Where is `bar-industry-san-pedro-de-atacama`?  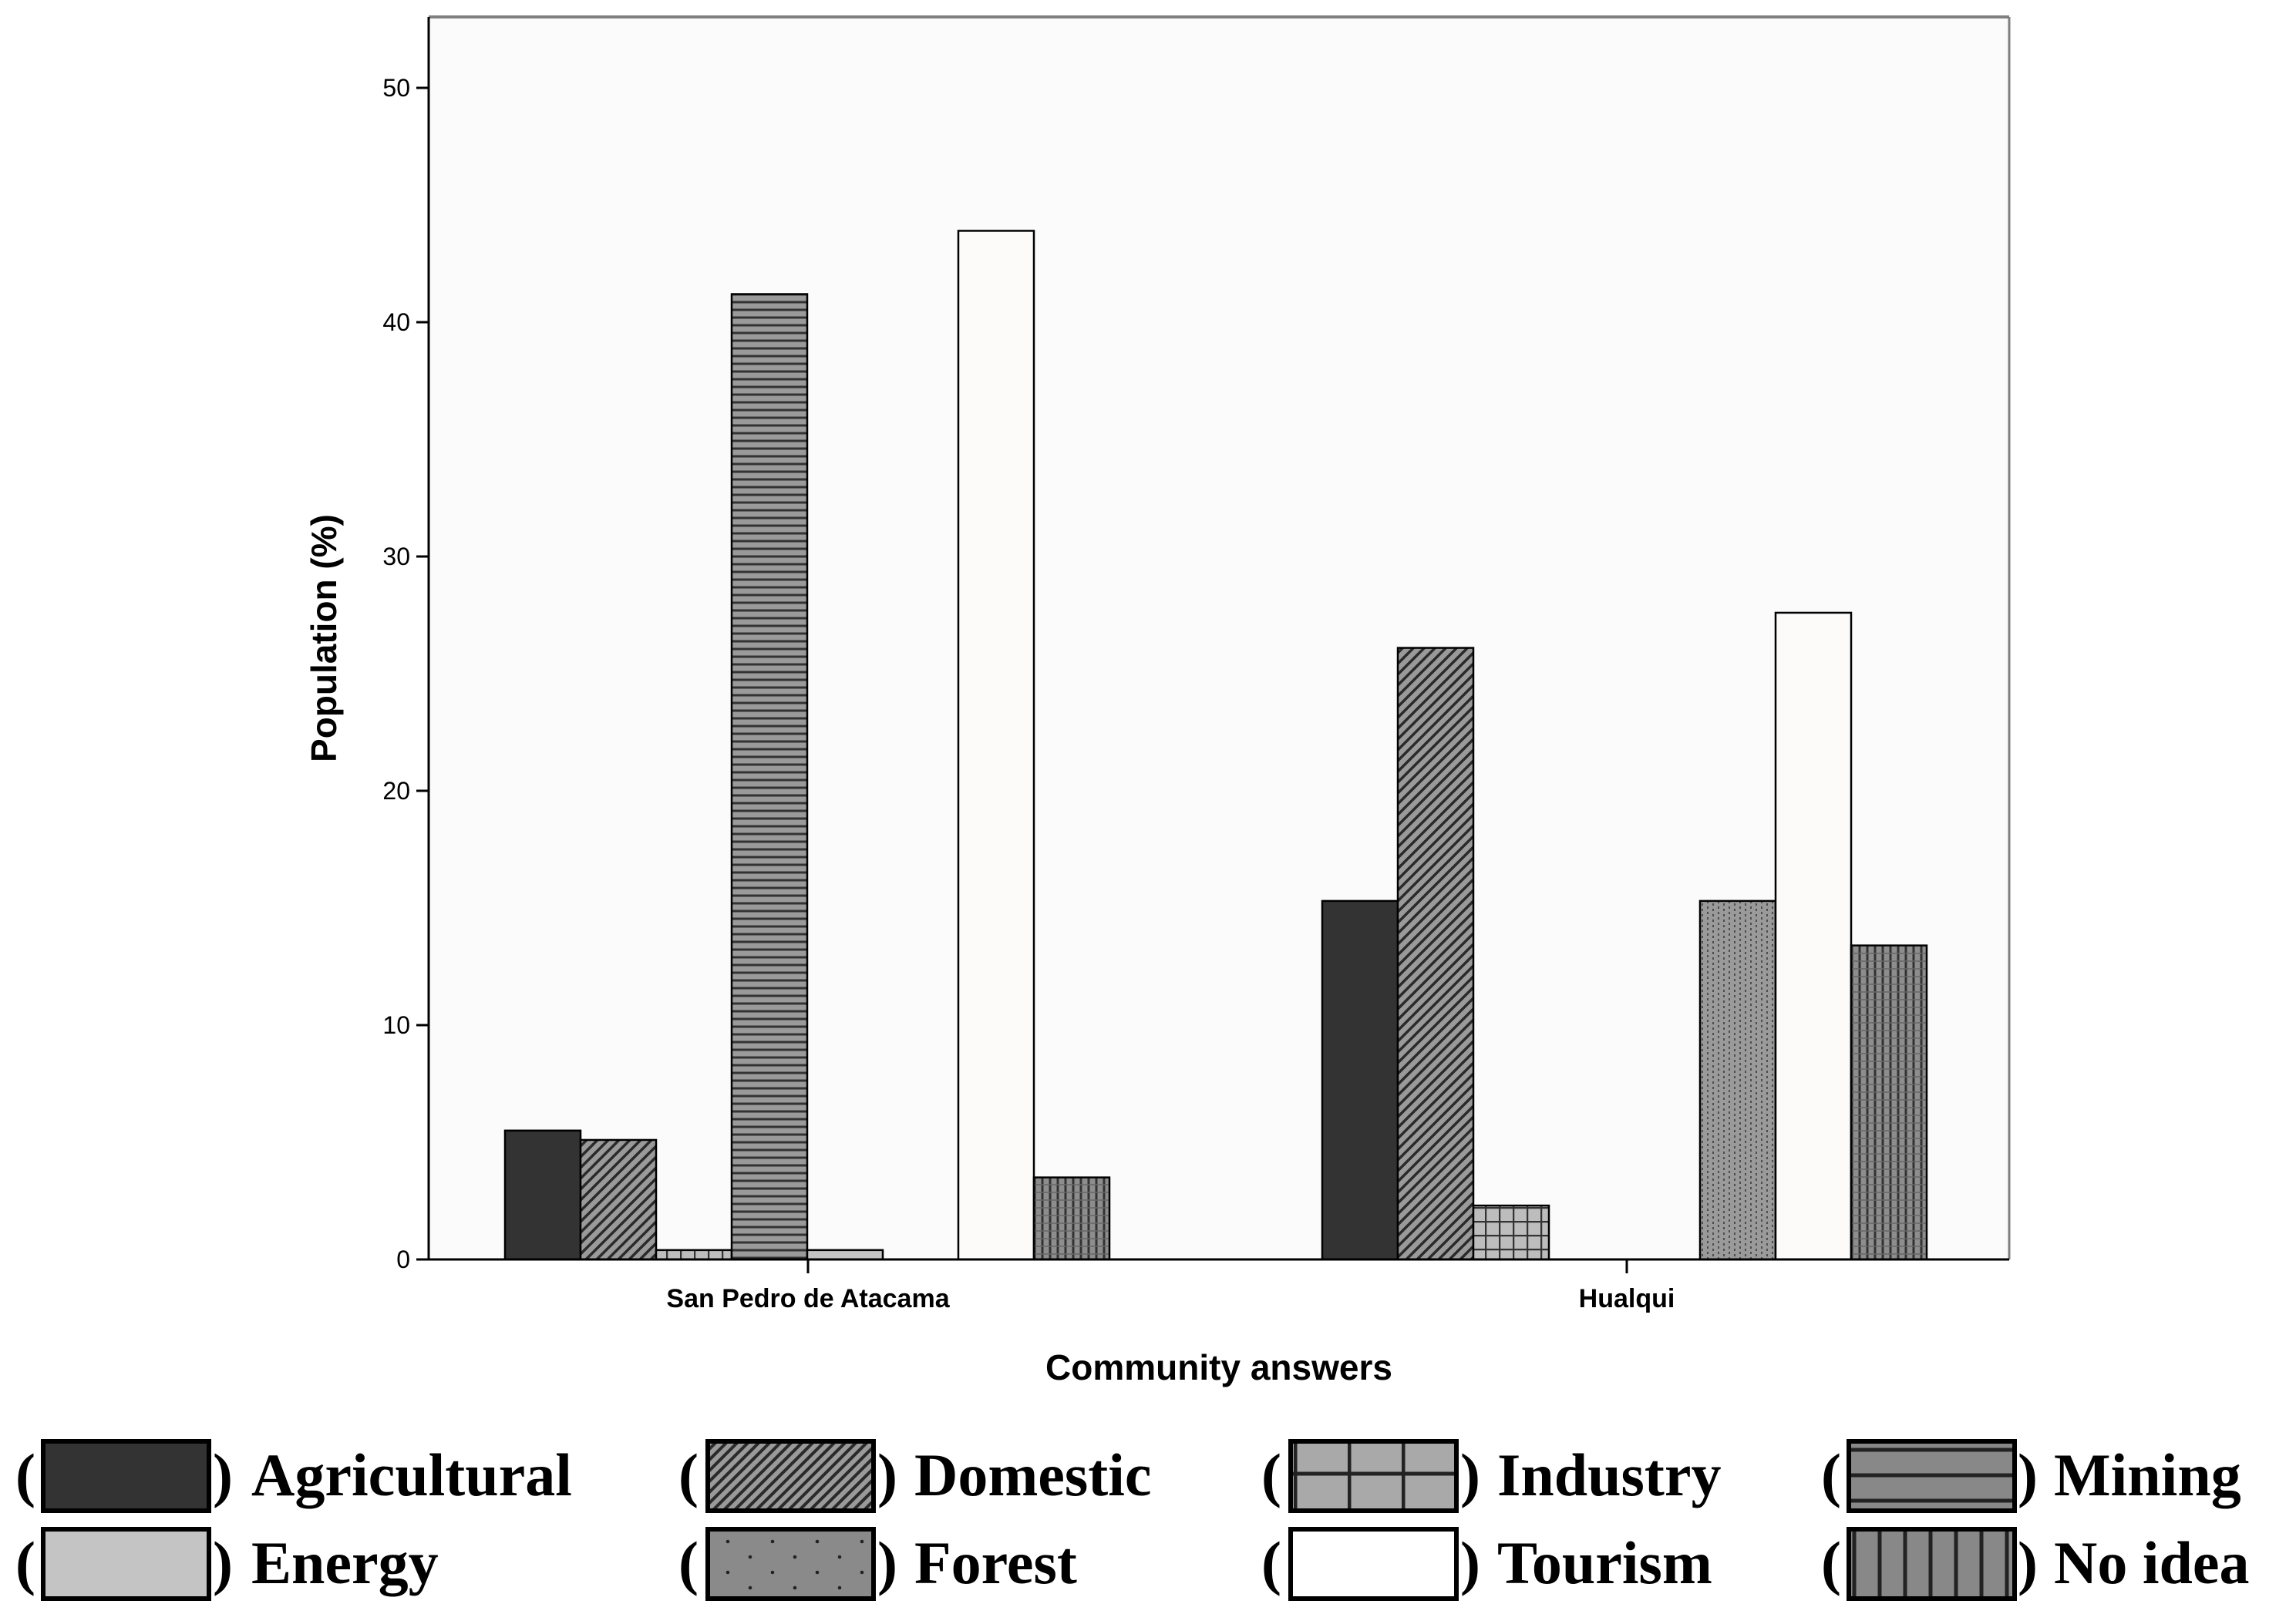 bar-industry-san-pedro-de-atacama is located at coordinates (694, 1255).